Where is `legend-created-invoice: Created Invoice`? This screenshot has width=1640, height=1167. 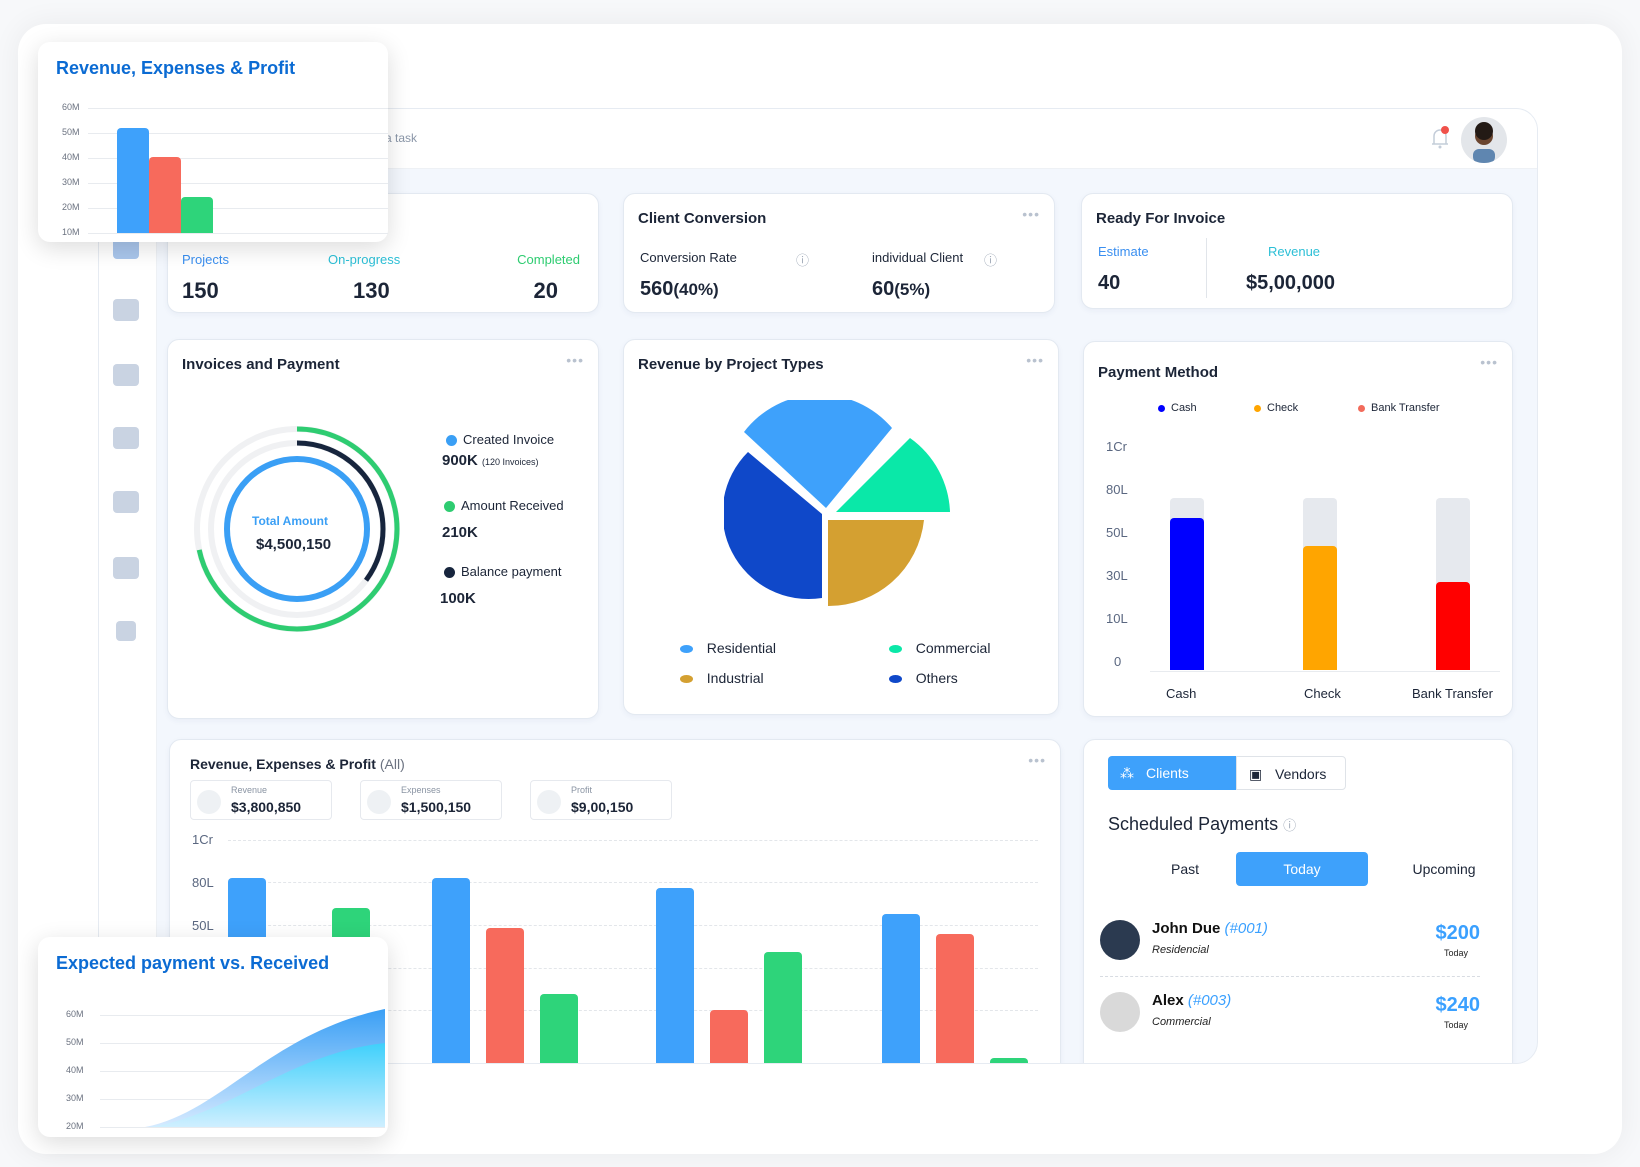
legend-created-invoice: Created Invoice is located at coordinates (500, 439).